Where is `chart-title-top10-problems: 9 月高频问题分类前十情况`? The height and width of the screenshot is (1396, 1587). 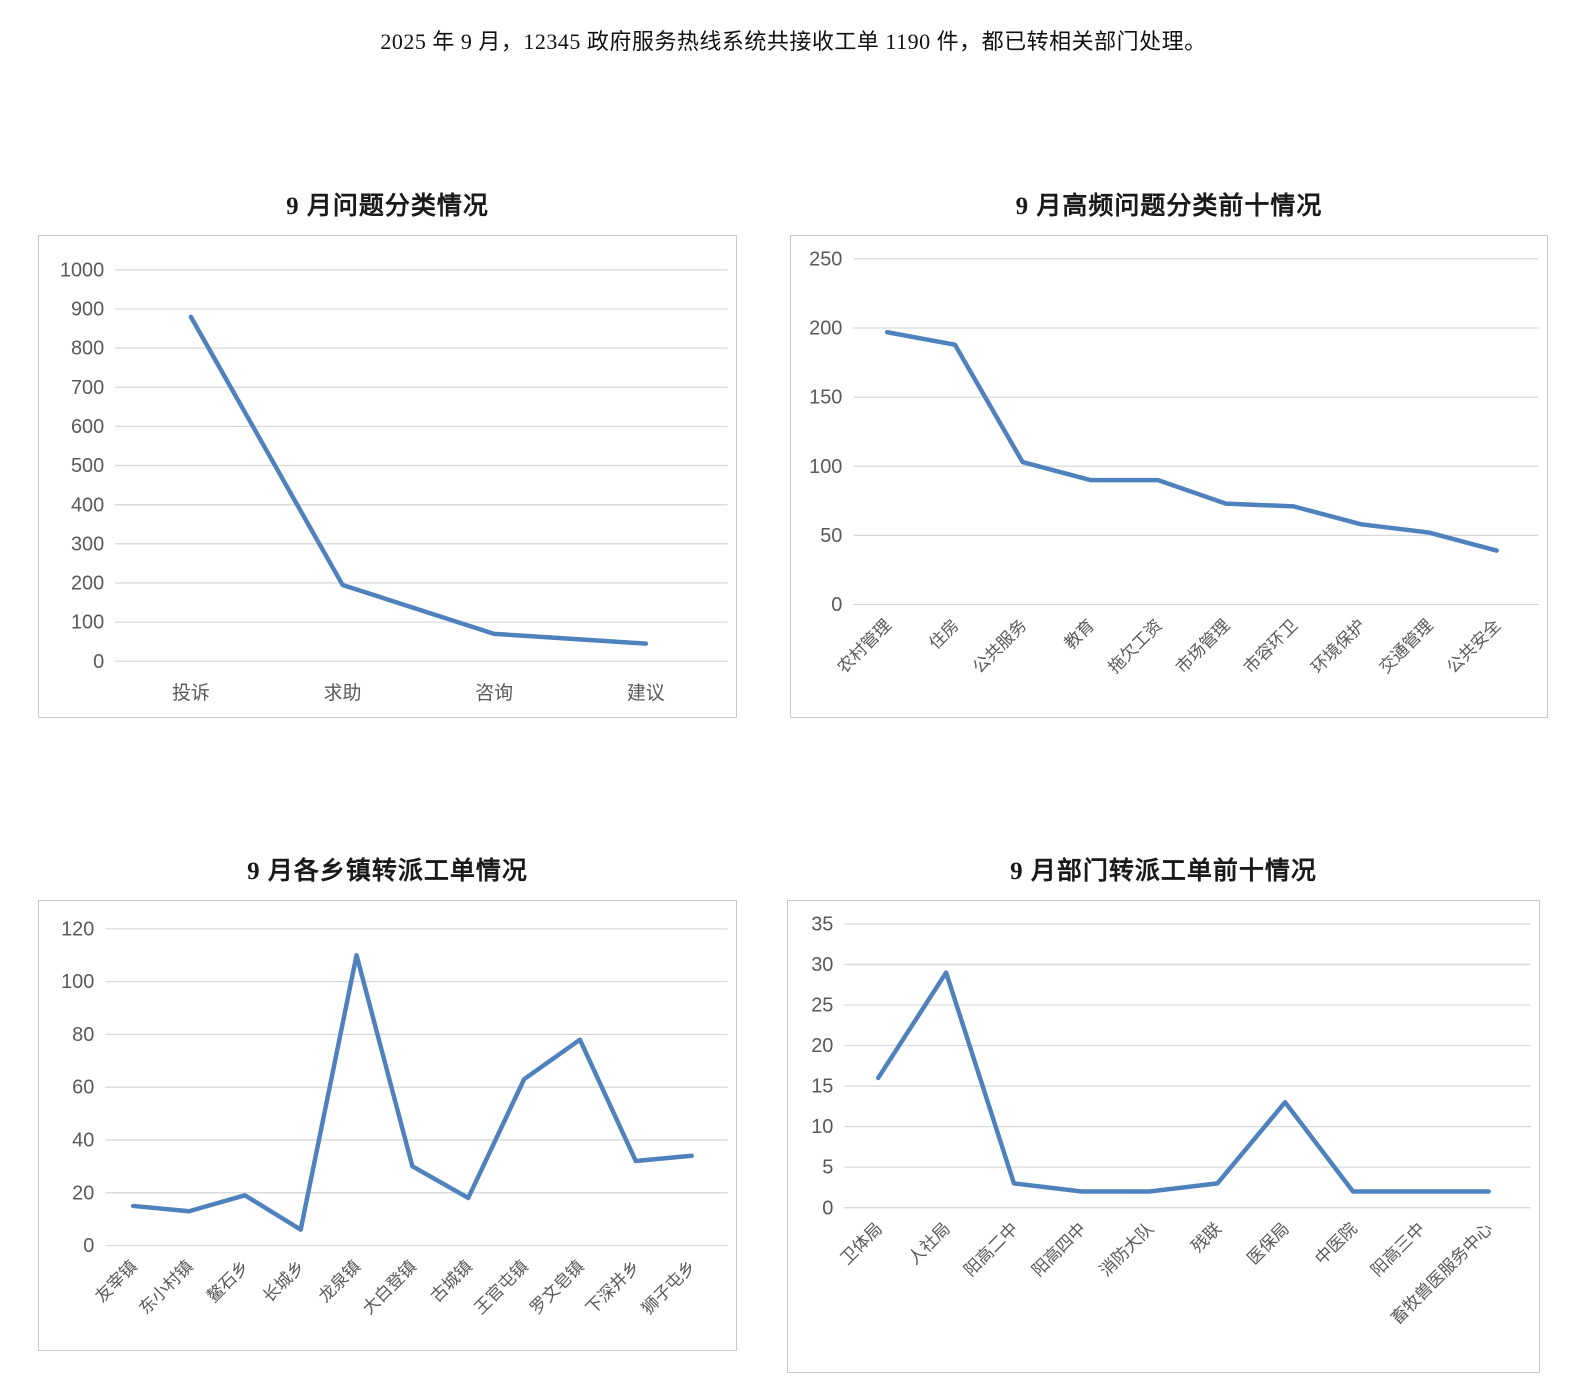 chart-title-top10-problems: 9 月高频问题分类前十情况 is located at coordinates (1169, 206).